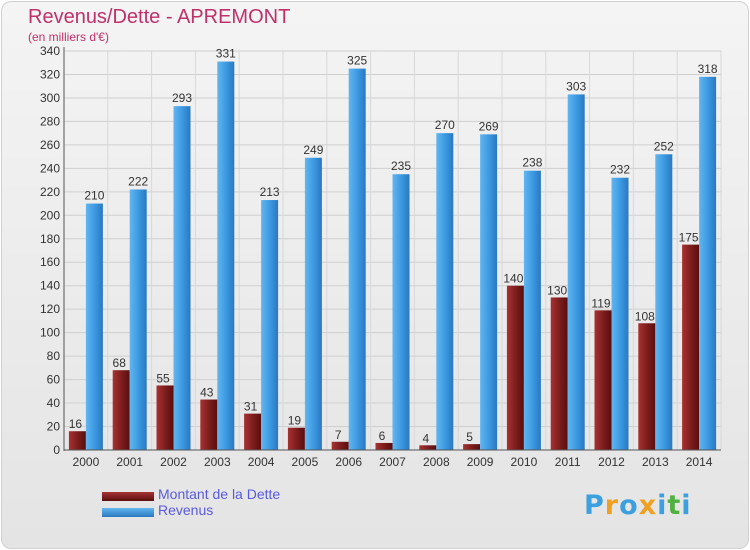 The image size is (750, 550). I want to click on x-tick-label: 2003, so click(217, 462).